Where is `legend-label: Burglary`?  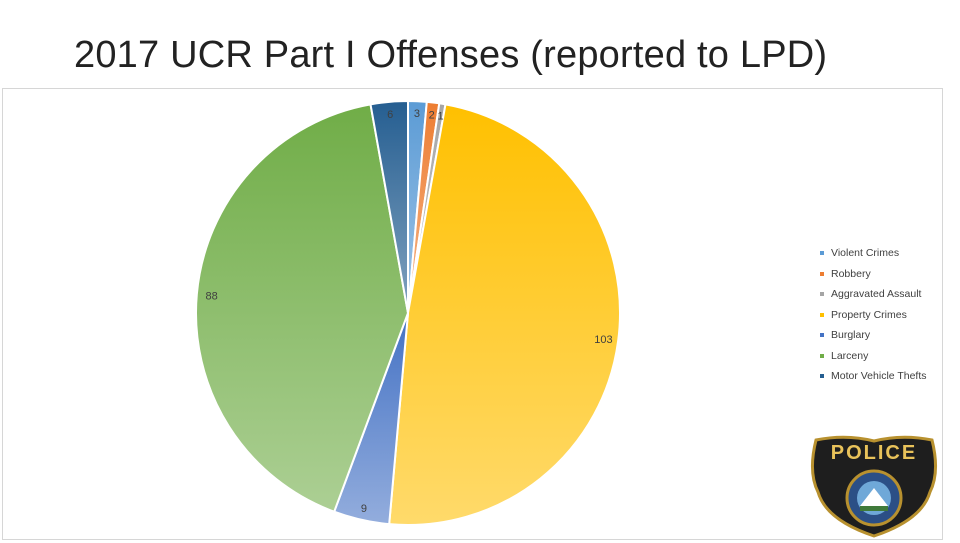 legend-label: Burglary is located at coordinates (851, 335).